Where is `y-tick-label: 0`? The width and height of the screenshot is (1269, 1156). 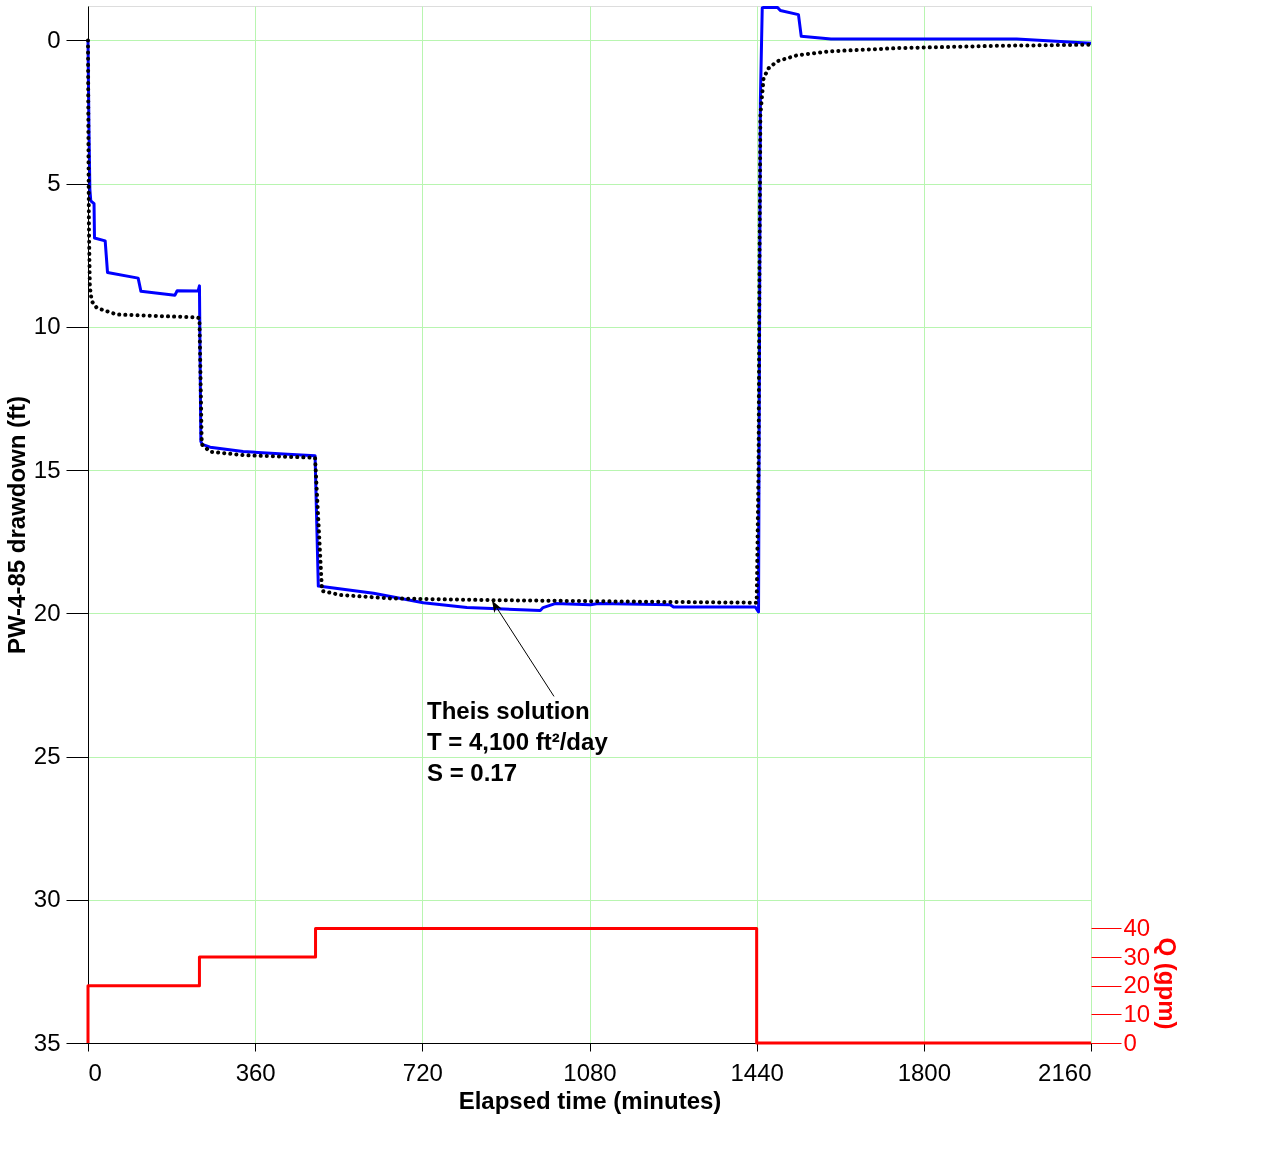
y-tick-label: 0 is located at coordinates (54, 39).